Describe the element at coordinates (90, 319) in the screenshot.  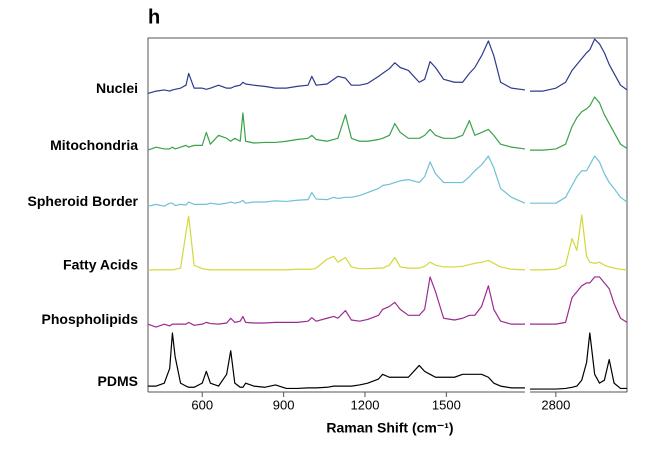
I see `series-label: Phospholipids` at that location.